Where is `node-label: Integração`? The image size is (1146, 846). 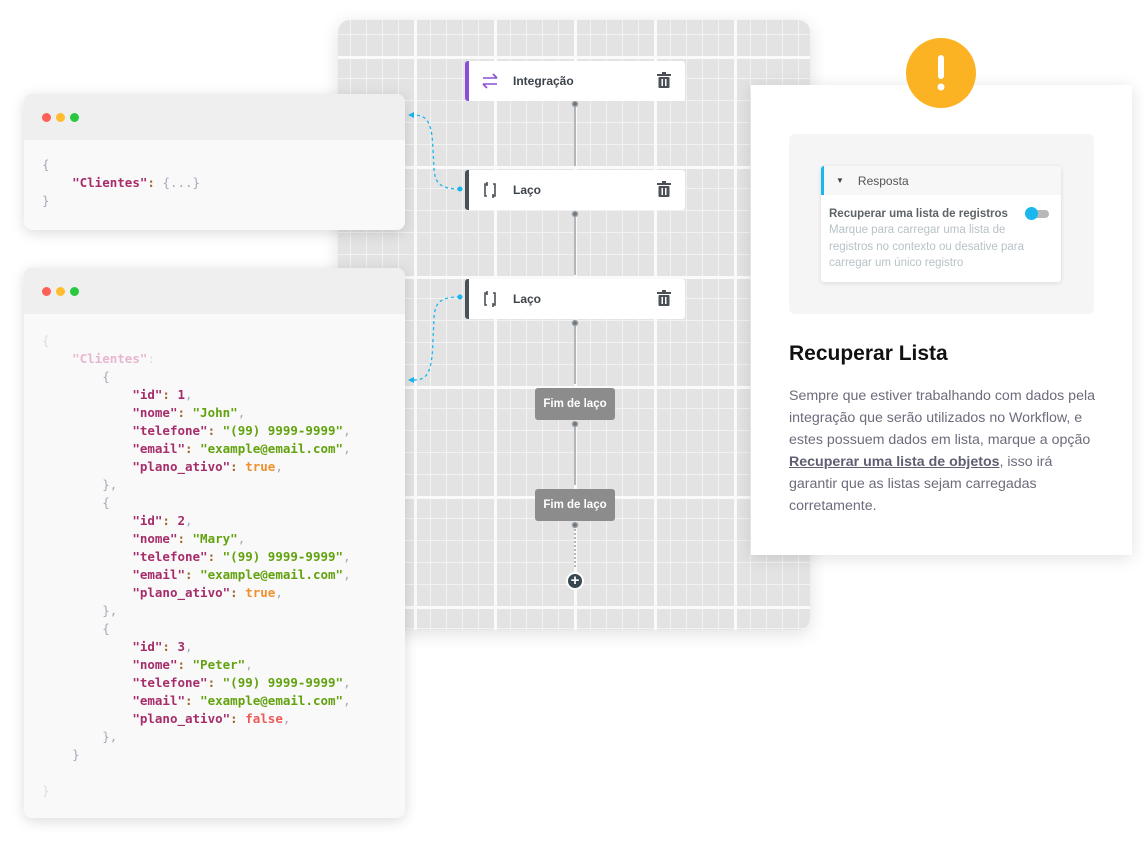 node-label: Integração is located at coordinates (543, 81).